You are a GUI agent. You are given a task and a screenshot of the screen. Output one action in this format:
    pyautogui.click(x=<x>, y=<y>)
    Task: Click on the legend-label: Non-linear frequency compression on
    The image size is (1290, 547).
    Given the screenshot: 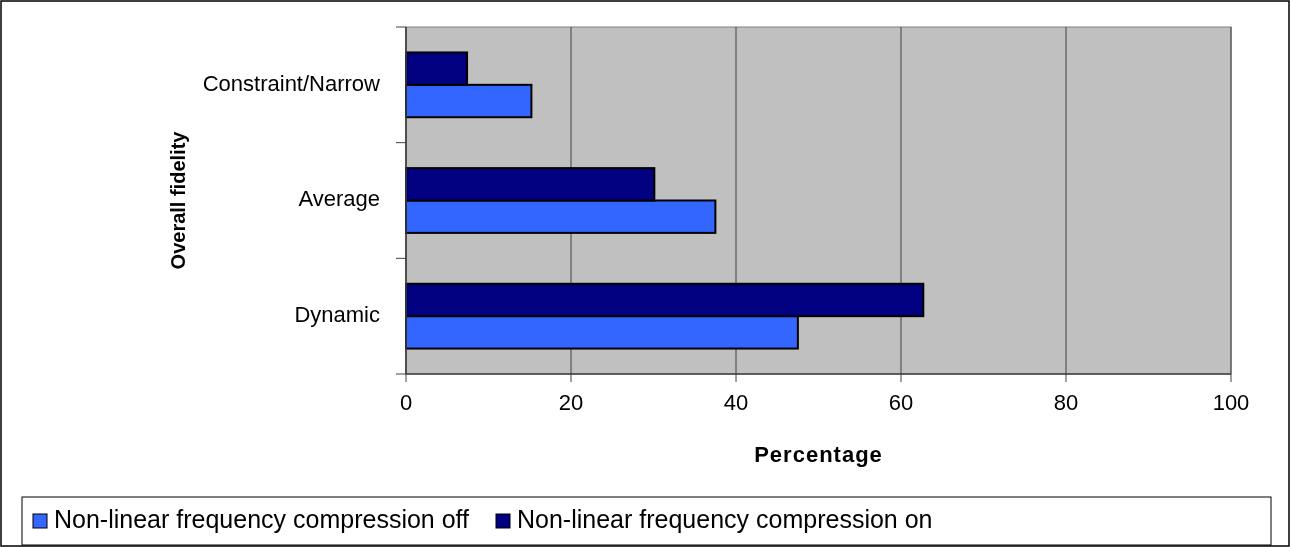 What is the action you would take?
    pyautogui.click(x=725, y=518)
    